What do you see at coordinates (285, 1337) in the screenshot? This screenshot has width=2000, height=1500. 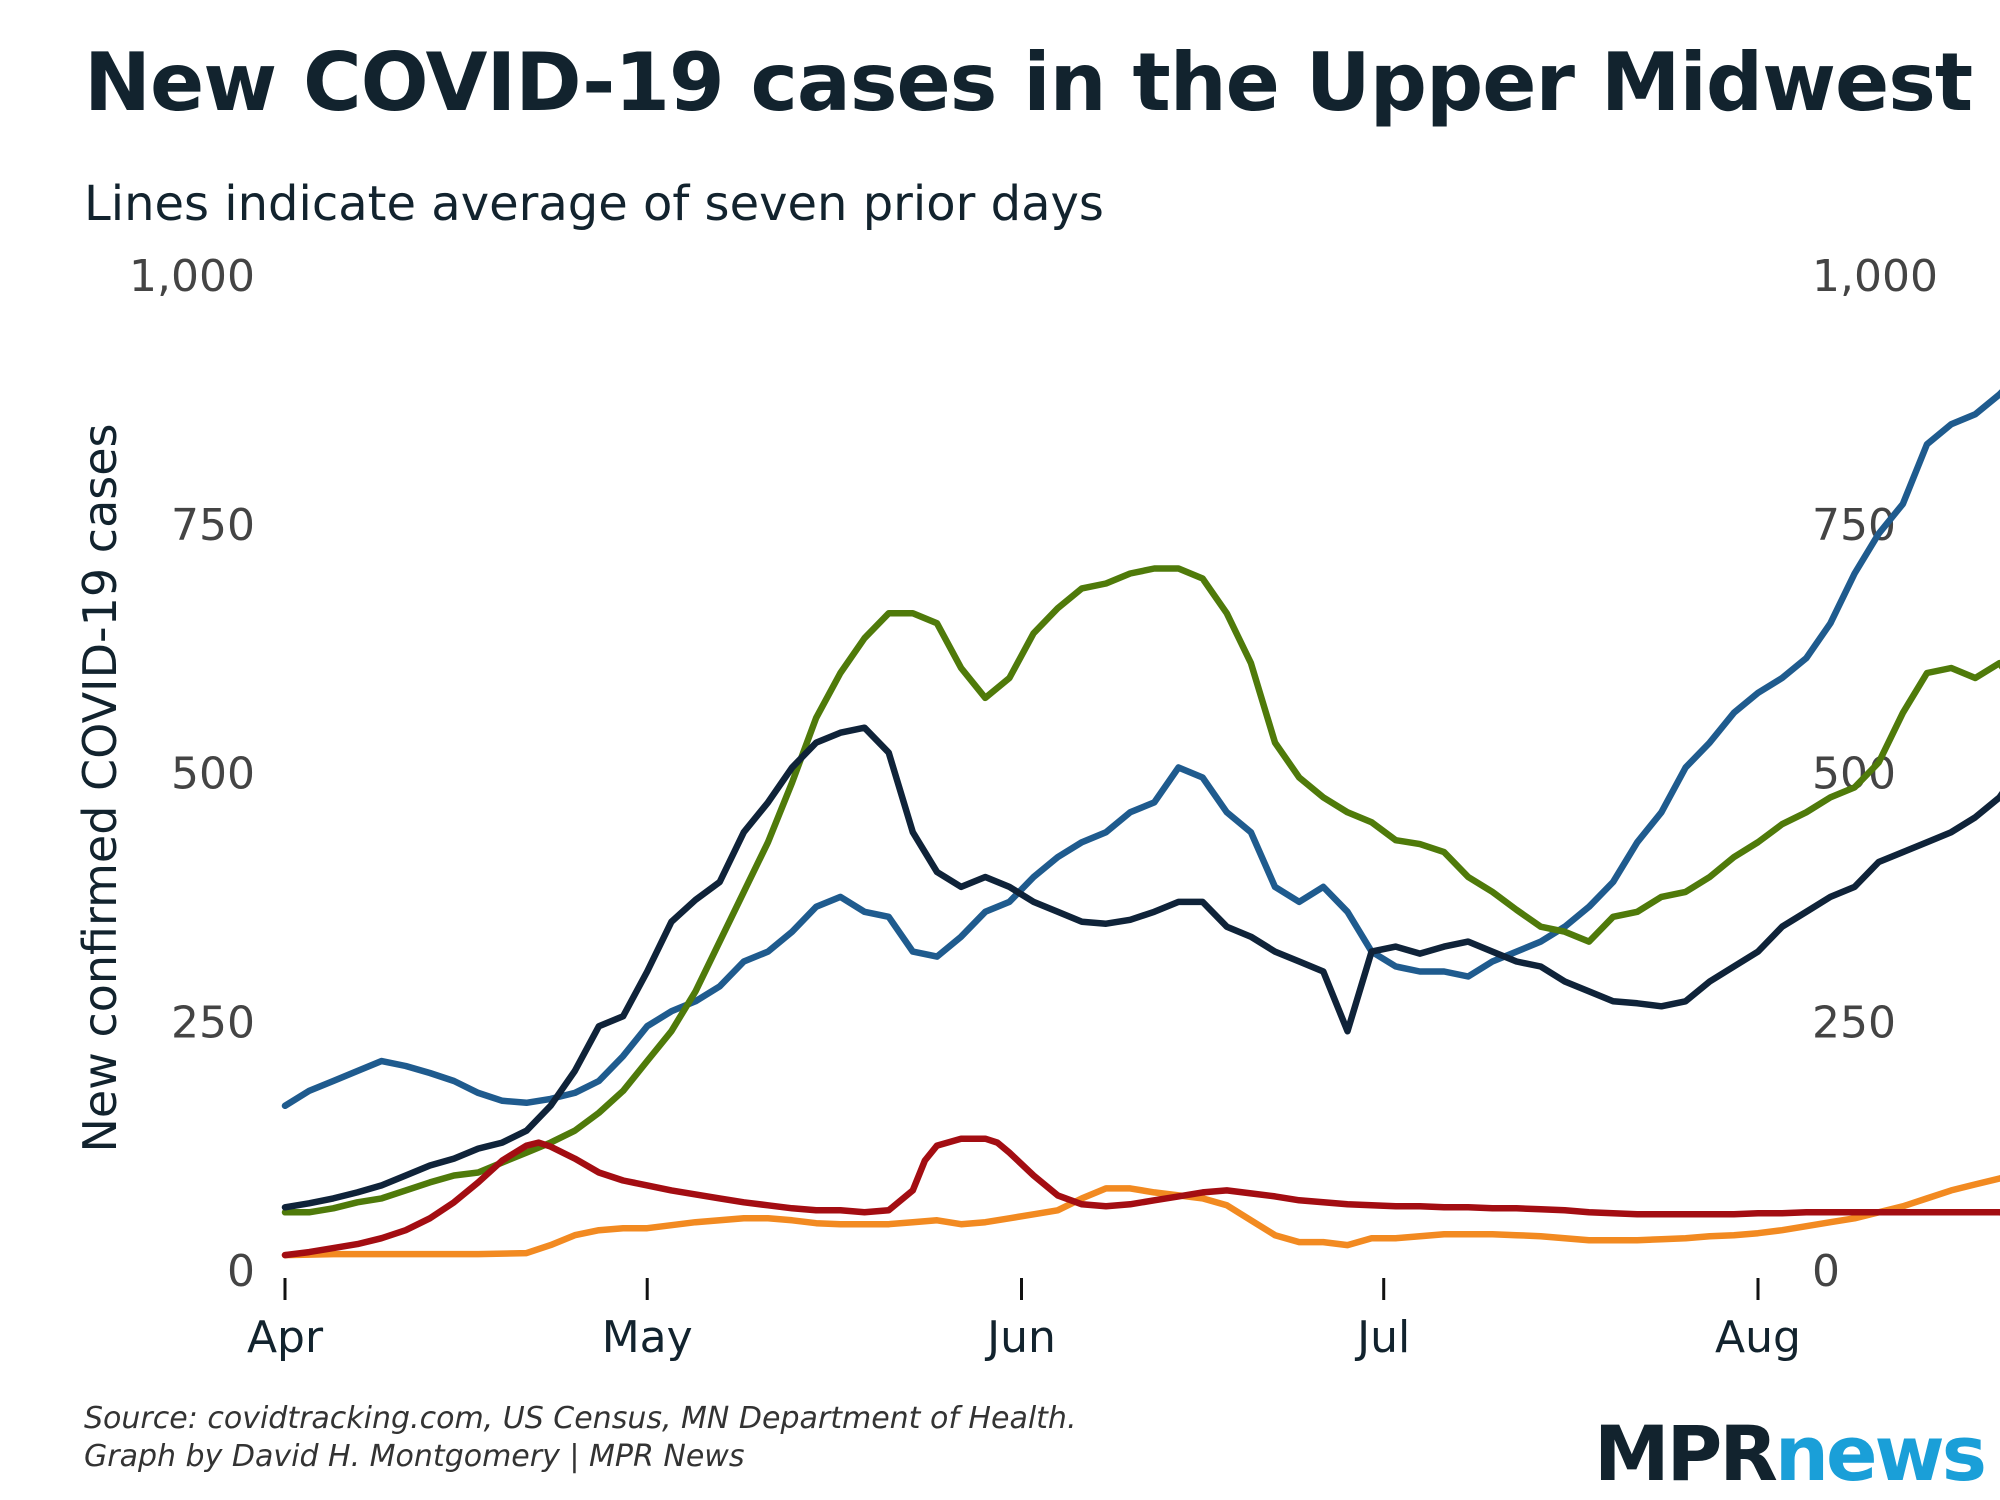 I see `x-tick-label: Apr` at bounding box center [285, 1337].